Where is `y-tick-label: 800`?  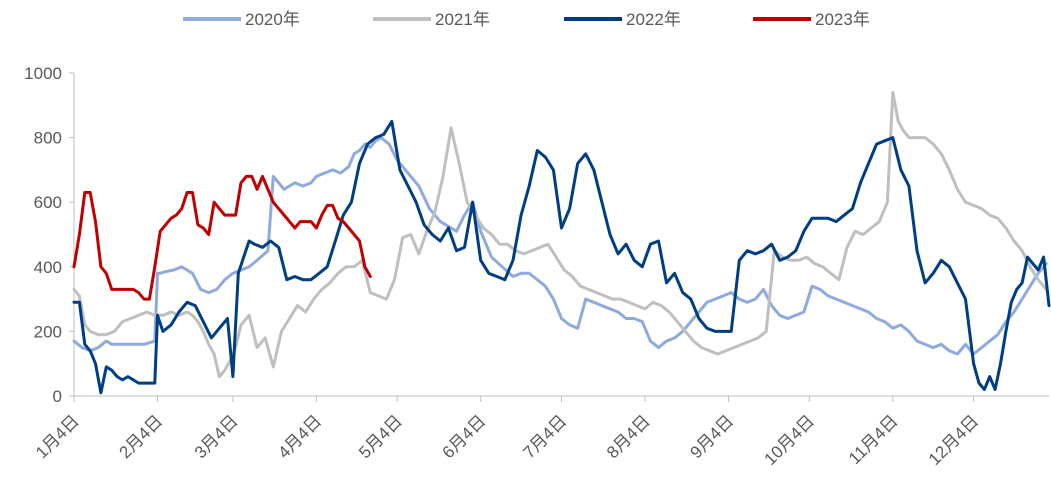
y-tick-label: 800 is located at coordinates (48, 138).